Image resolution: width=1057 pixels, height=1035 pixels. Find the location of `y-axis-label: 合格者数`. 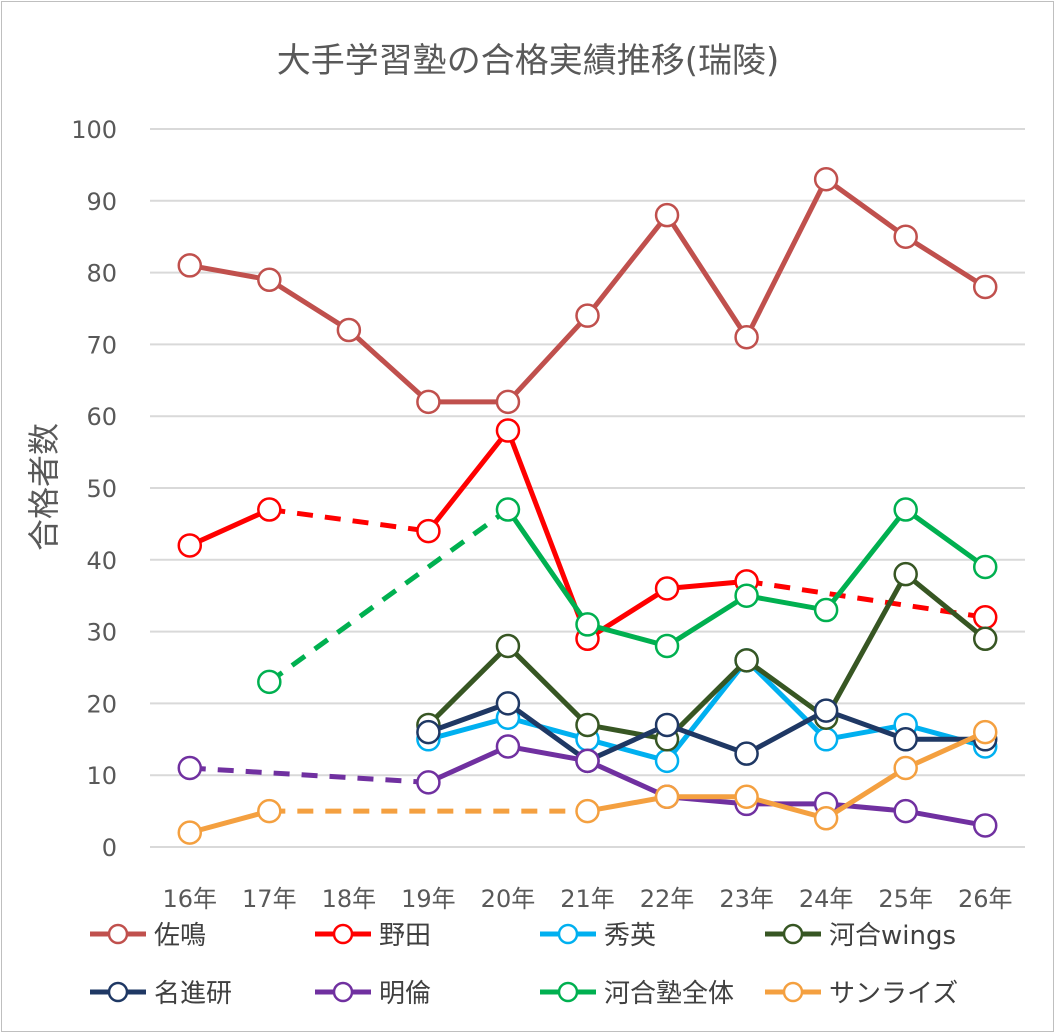

y-axis-label: 合格者数 is located at coordinates (44, 487).